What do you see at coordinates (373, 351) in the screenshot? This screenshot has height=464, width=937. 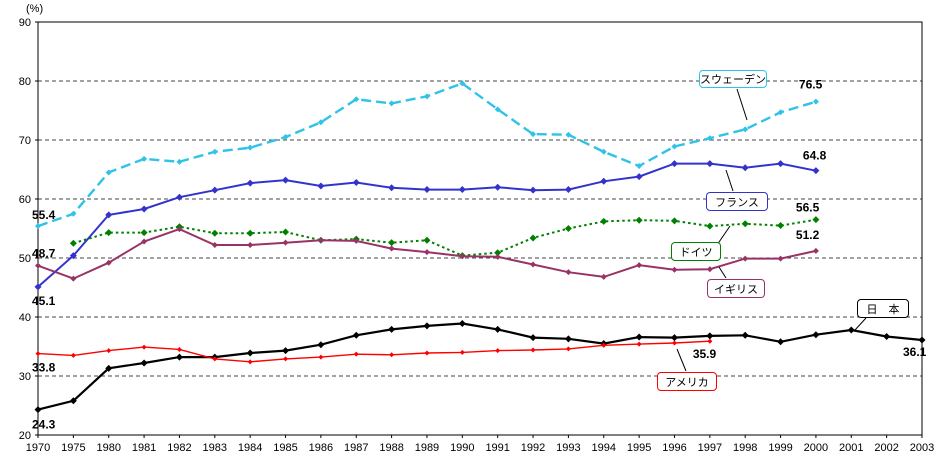 I see `series-line-usa` at bounding box center [373, 351].